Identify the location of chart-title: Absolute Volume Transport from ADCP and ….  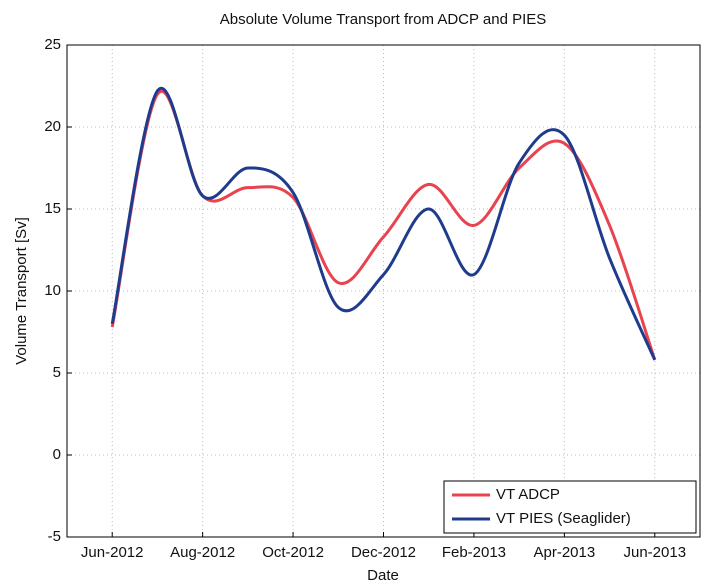
(383, 19).